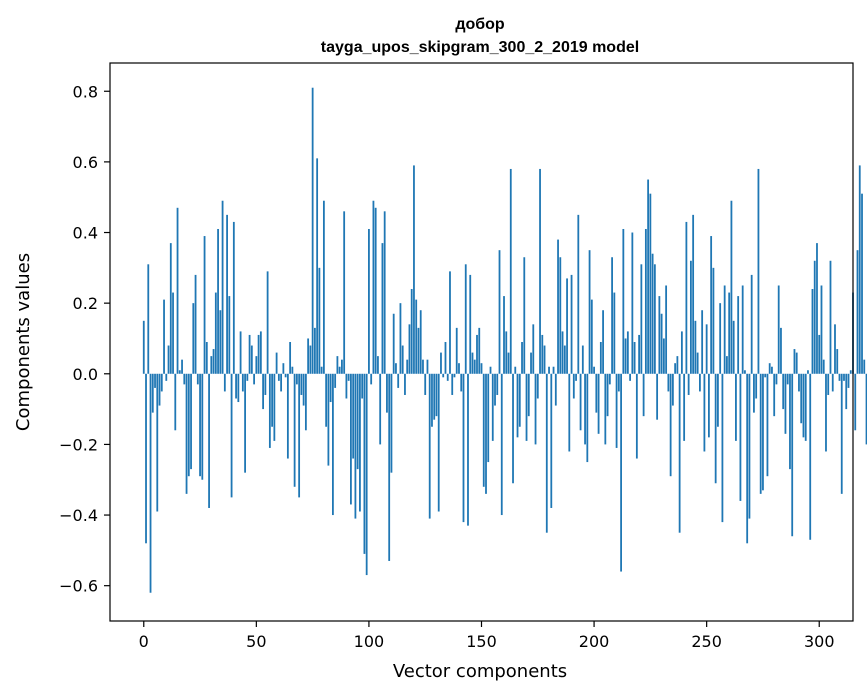  Describe the element at coordinates (23, 342) in the screenshot. I see `y-axis-label: Components values` at that location.